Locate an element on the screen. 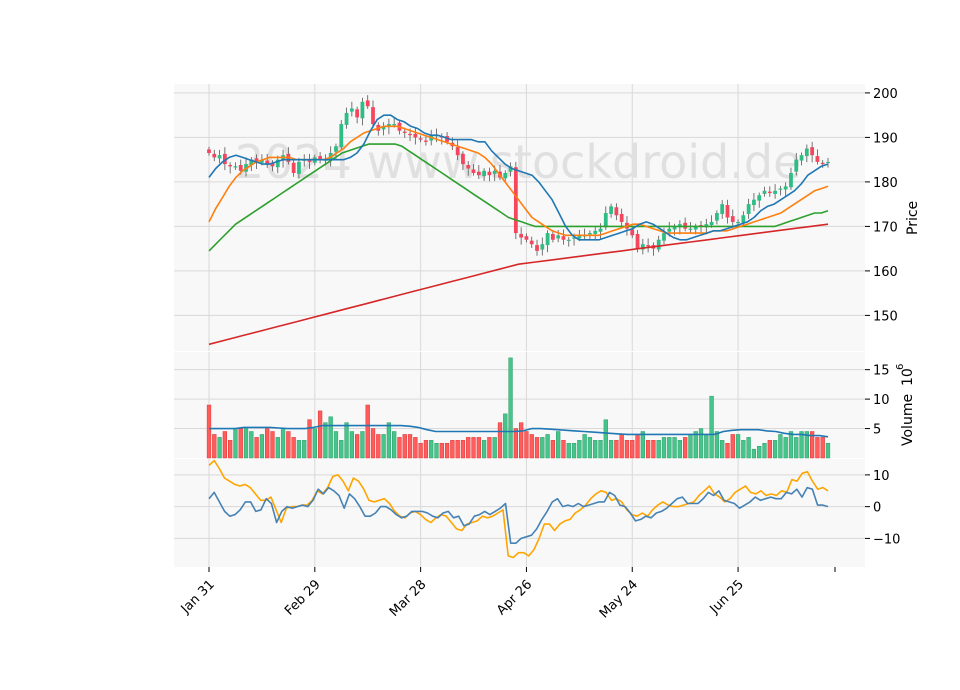 The image size is (960, 690). ma-fast-line is located at coordinates (518, 177).